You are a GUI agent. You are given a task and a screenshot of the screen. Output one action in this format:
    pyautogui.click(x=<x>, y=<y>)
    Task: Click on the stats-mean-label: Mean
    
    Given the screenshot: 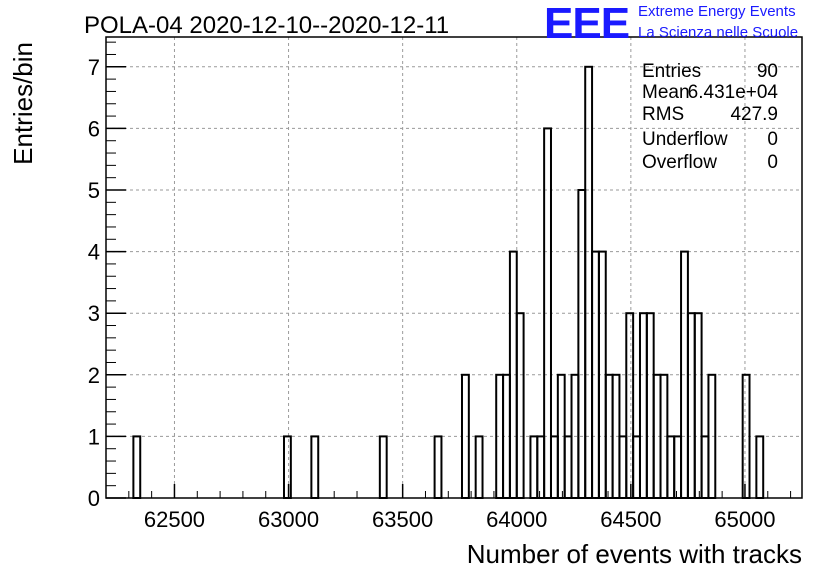 What is the action you would take?
    pyautogui.click(x=666, y=92)
    